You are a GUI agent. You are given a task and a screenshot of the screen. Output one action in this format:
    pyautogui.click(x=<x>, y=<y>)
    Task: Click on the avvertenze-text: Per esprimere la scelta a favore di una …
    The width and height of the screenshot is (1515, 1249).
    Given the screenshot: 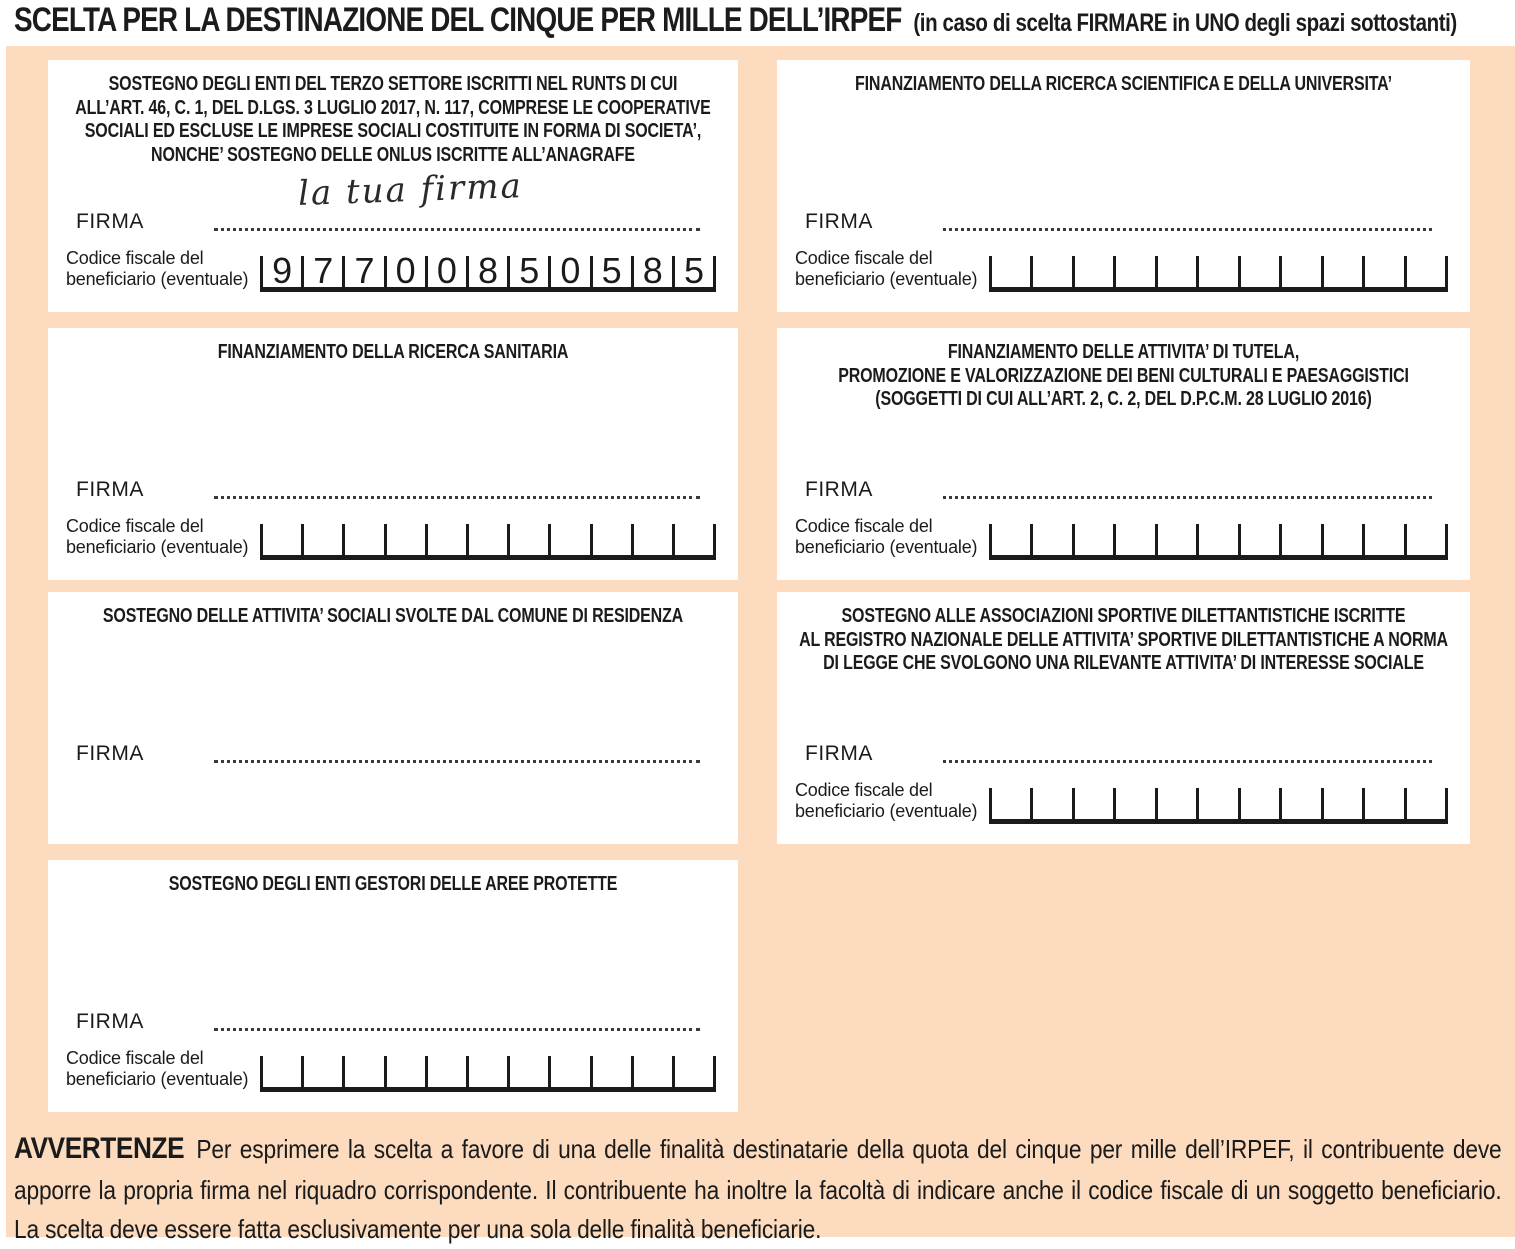 What is the action you would take?
    pyautogui.click(x=758, y=1189)
    